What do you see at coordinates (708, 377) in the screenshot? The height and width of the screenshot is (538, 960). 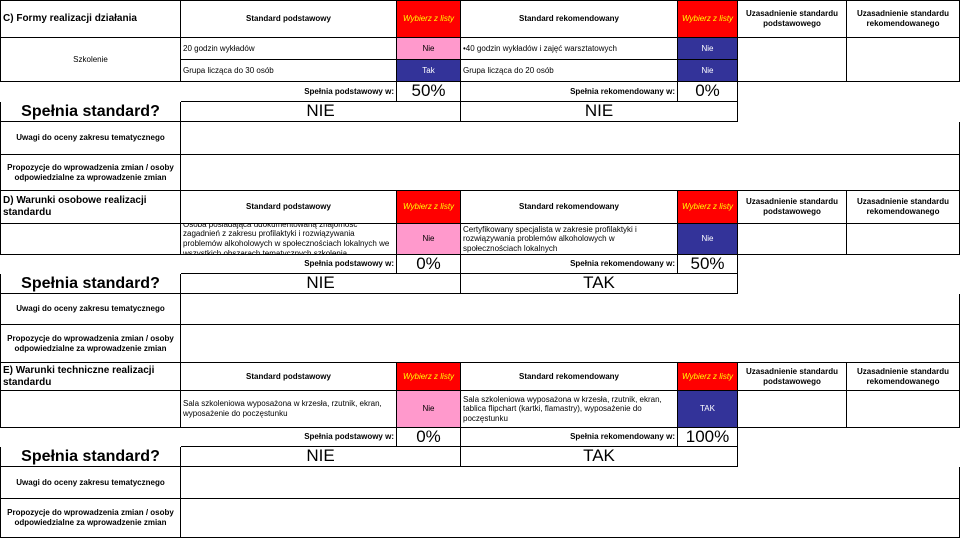 I see `section-e-rec-select: Wybierz z listy` at bounding box center [708, 377].